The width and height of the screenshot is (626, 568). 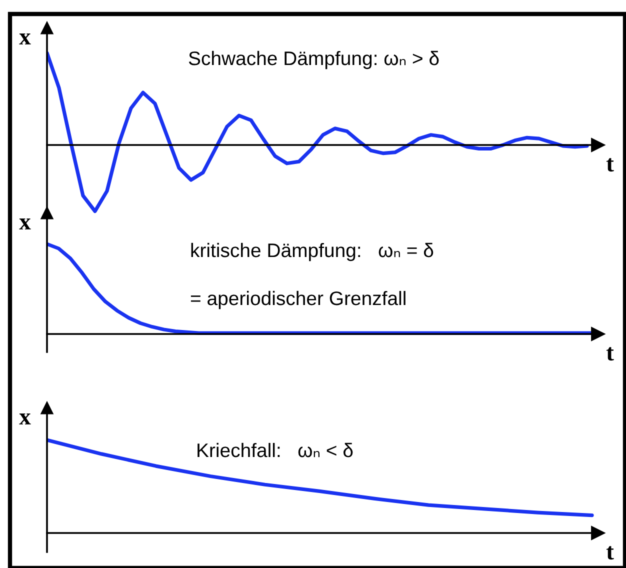 I want to click on annotation: Schwache Dämpfung: ωₙ > δ, so click(x=313, y=60).